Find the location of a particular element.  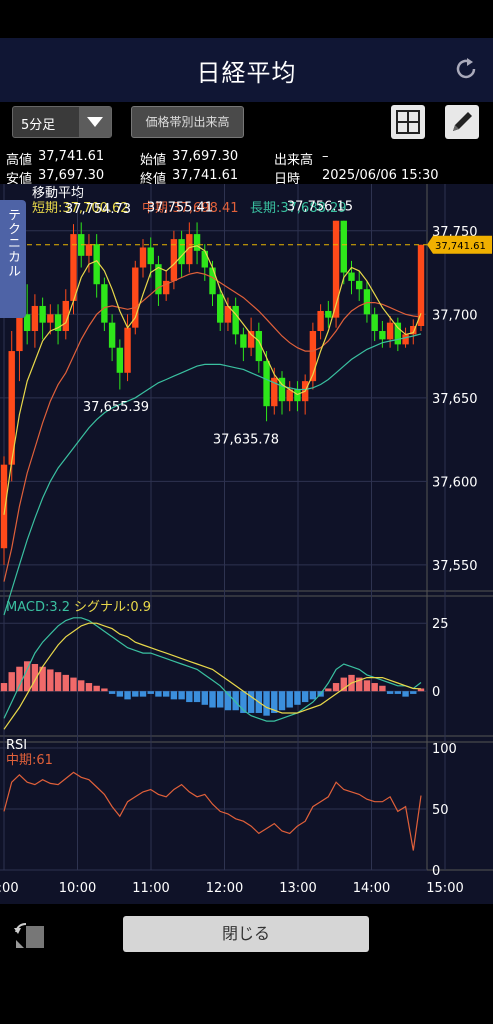

close-button: 閉じる is located at coordinates (246, 934).